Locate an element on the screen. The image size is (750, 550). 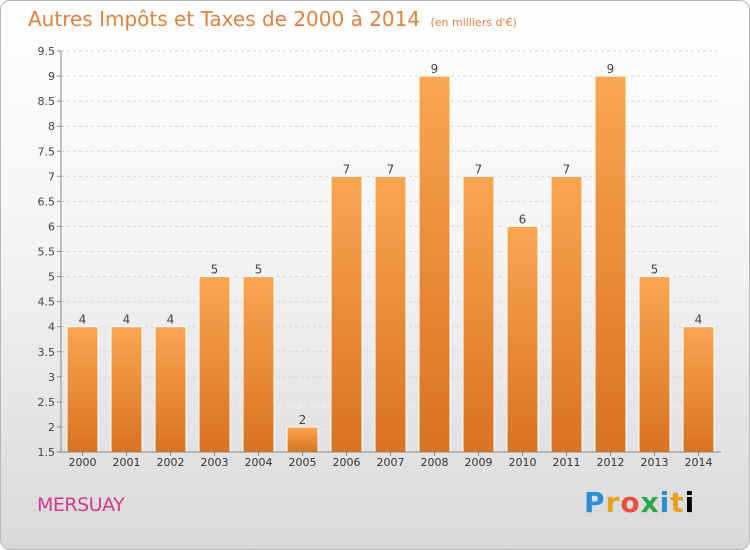
x-tick-label: 2012 is located at coordinates (611, 462).